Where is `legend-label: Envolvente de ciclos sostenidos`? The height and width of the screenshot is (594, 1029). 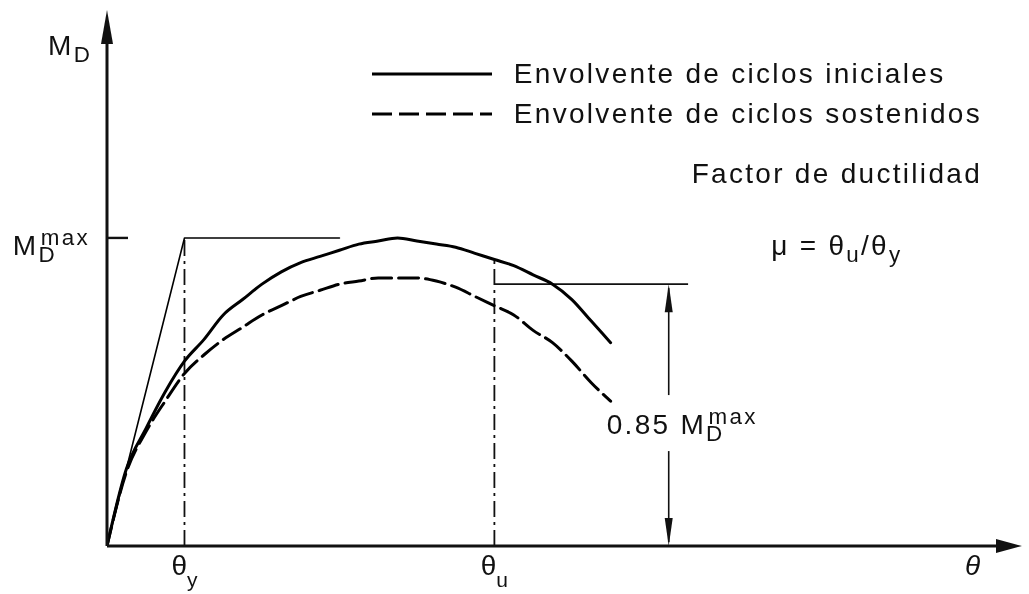 legend-label: Envolvente de ciclos sostenidos is located at coordinates (747, 114).